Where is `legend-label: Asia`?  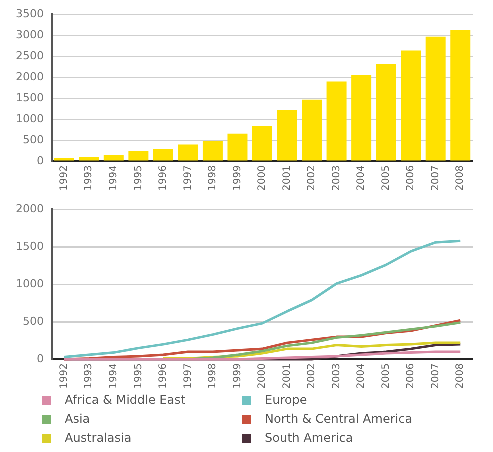 legend-label: Asia is located at coordinates (78, 420).